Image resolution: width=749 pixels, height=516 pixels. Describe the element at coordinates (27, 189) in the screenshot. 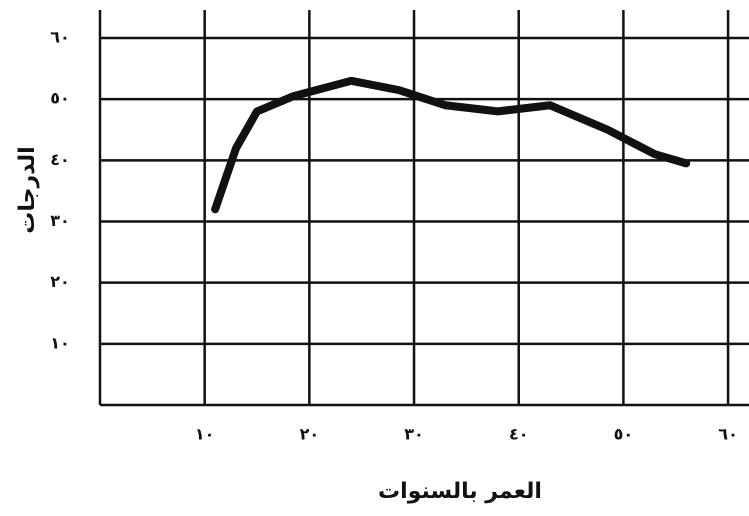

I see `y-axis-label: الدرجات` at that location.